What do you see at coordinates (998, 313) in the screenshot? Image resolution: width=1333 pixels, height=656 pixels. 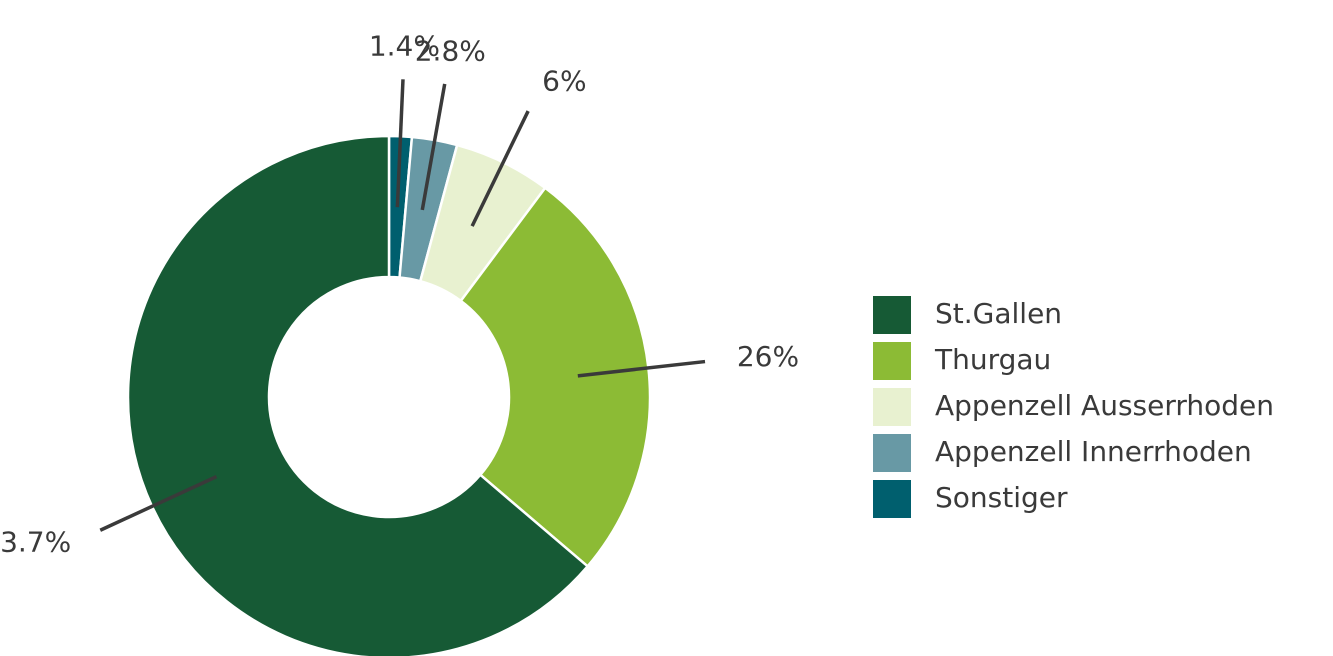 I see `legend-label: St.Gallen` at bounding box center [998, 313].